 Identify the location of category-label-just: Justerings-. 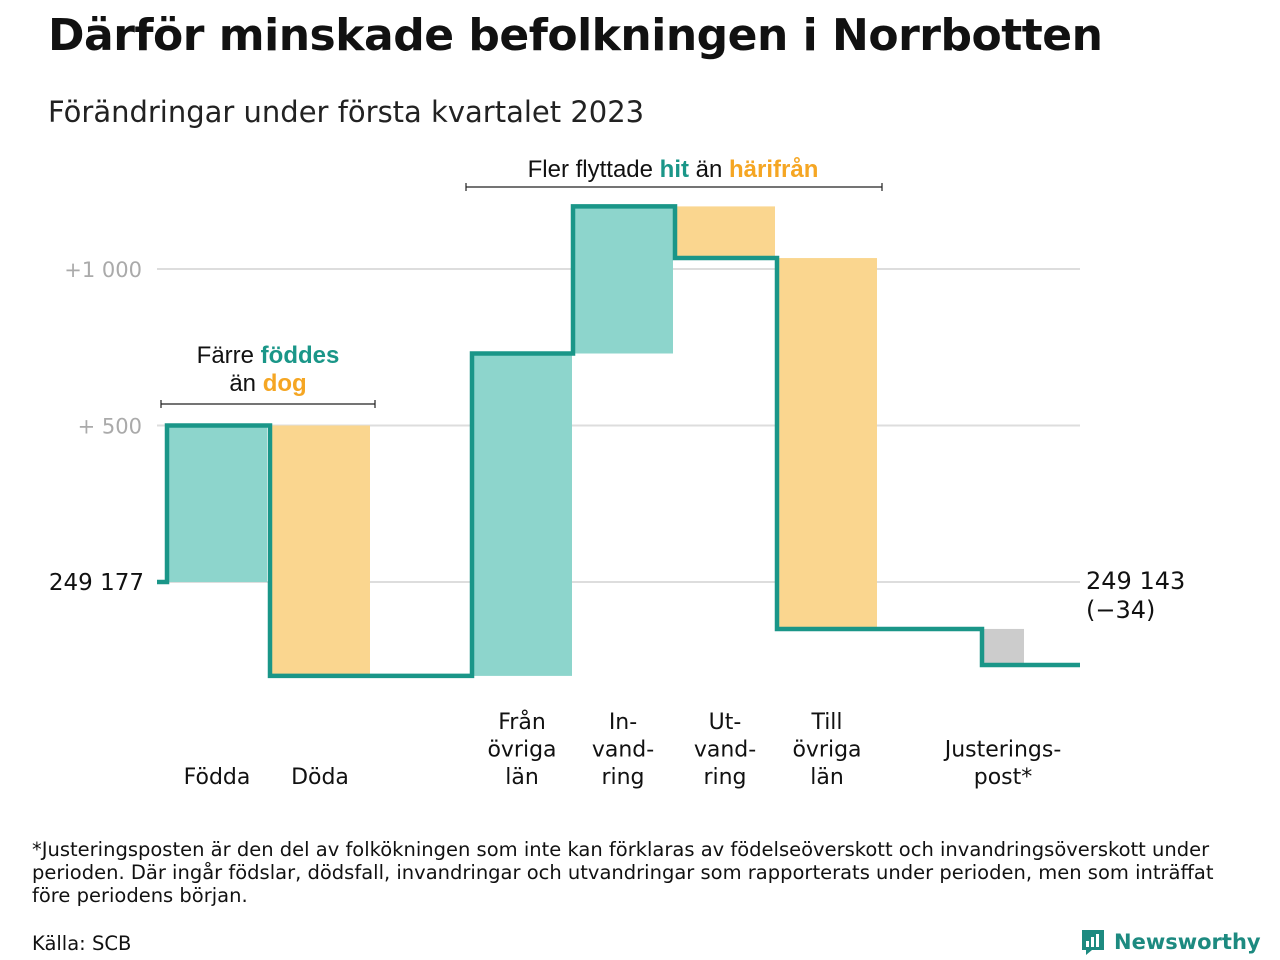
(1002, 750).